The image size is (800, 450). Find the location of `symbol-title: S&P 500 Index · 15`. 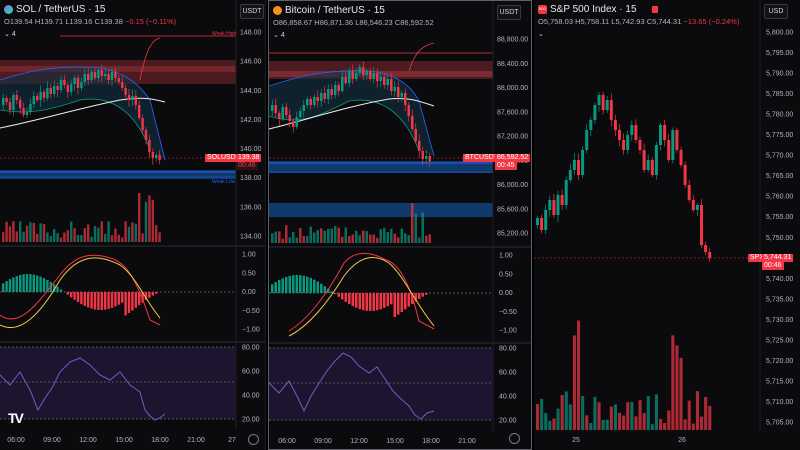

symbol-title: S&P 500 Index · 15 is located at coordinates (593, 9).